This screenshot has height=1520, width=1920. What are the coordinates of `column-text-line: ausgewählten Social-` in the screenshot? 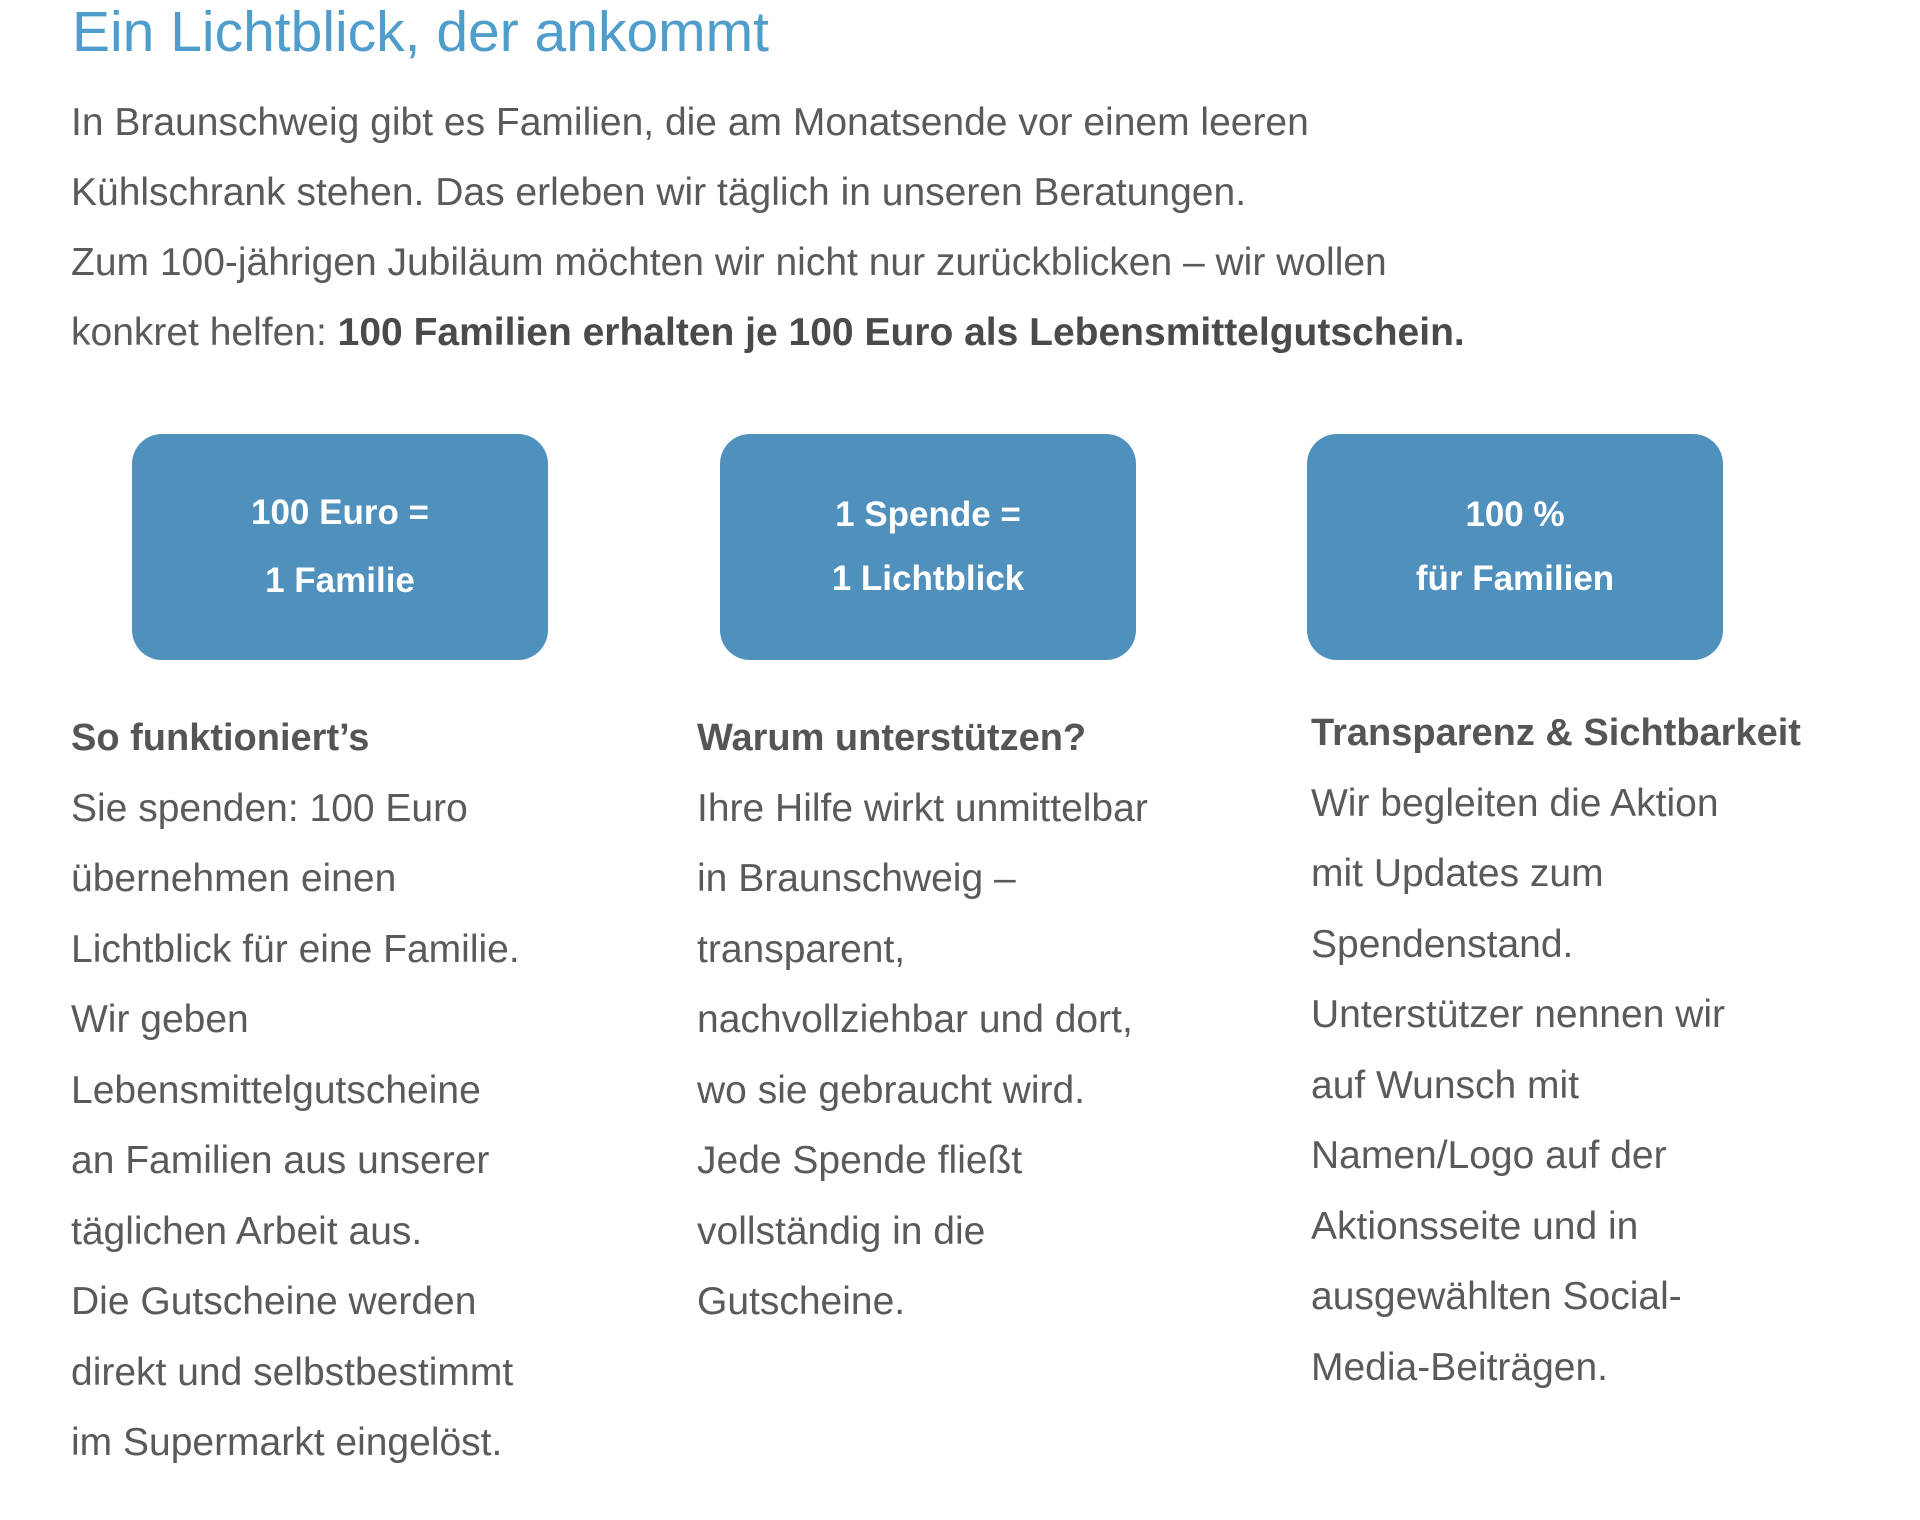 It's located at (1496, 1296).